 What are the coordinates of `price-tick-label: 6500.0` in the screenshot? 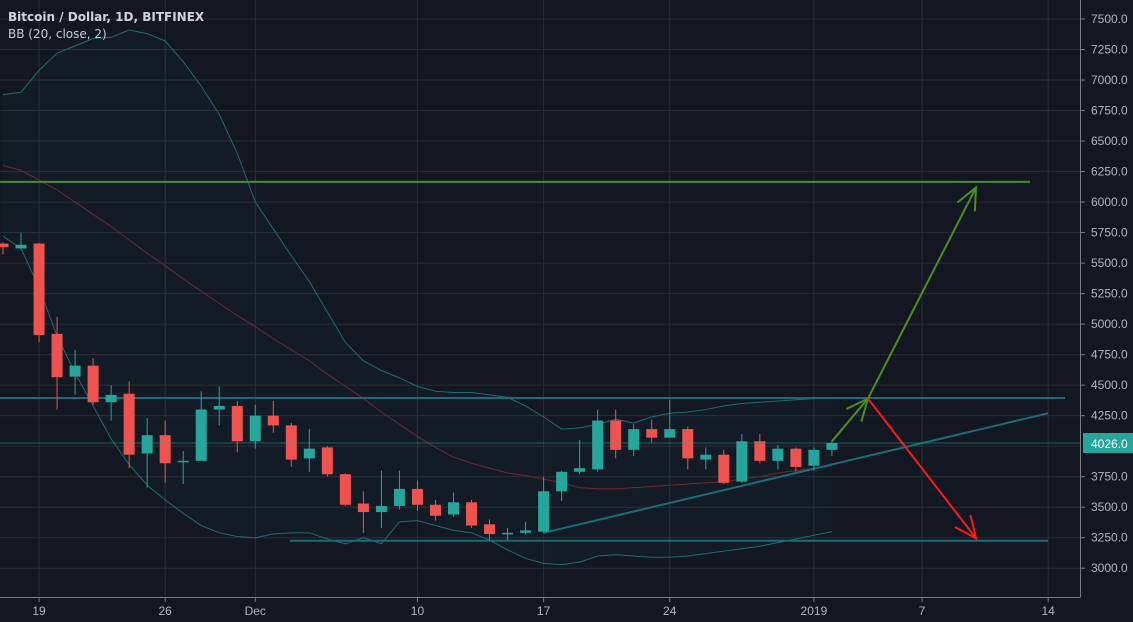 It's located at (1109, 141).